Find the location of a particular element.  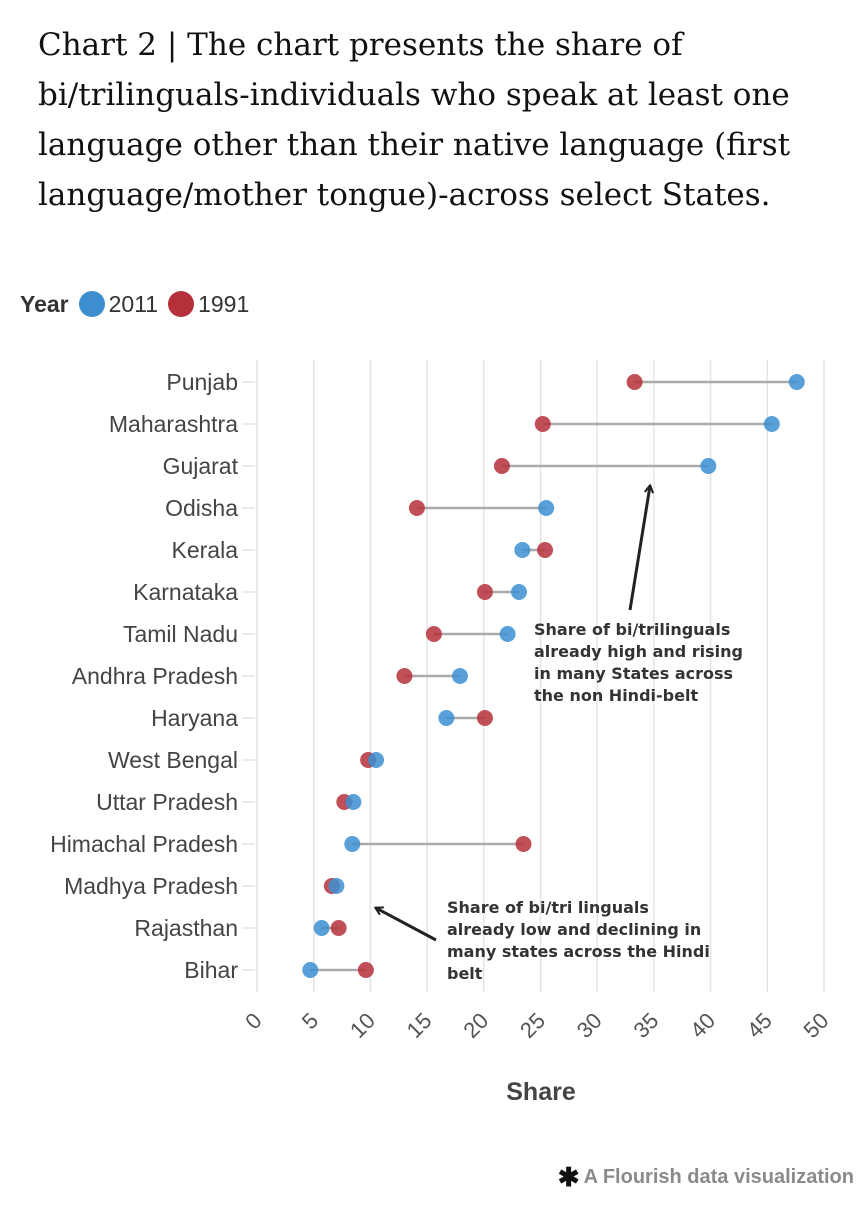

annotation-text: the non Hindi-belt is located at coordinates (616, 695).